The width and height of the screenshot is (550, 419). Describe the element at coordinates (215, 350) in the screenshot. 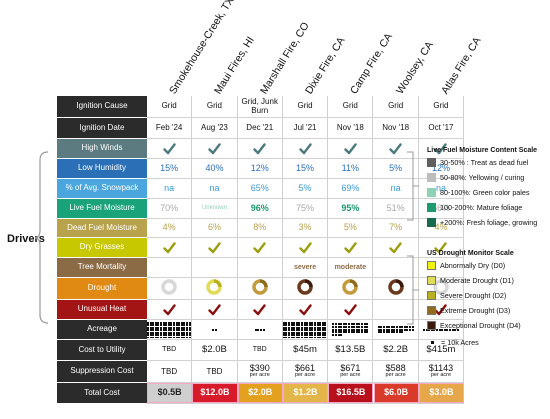

I see `cell-cost-utility: $2.0B` at that location.